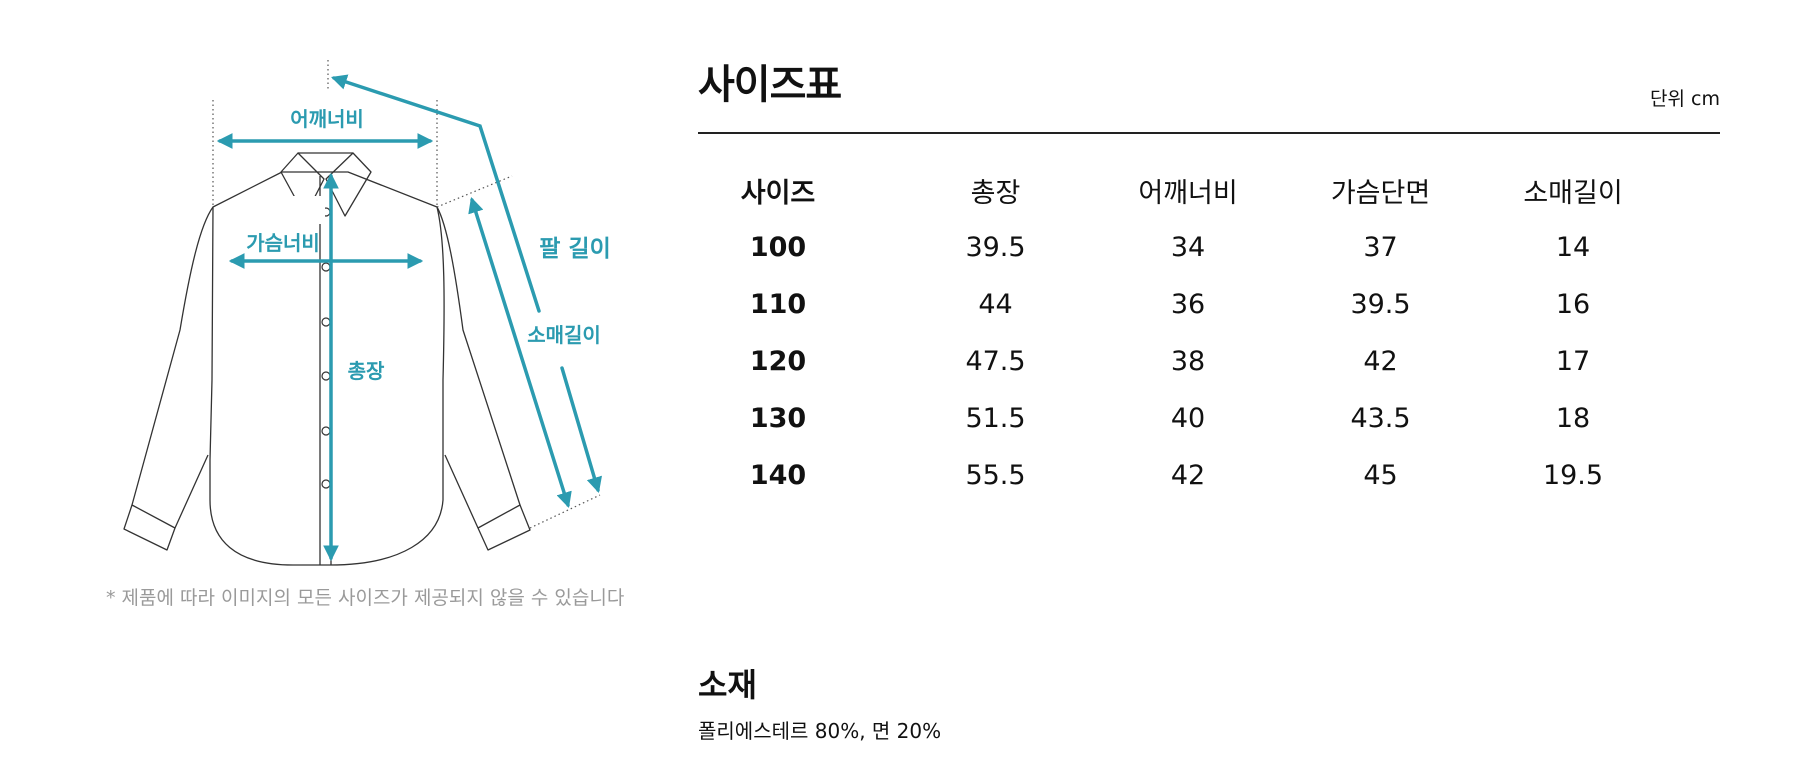  Describe the element at coordinates (366, 371) in the screenshot. I see `length-label: 총장` at that location.